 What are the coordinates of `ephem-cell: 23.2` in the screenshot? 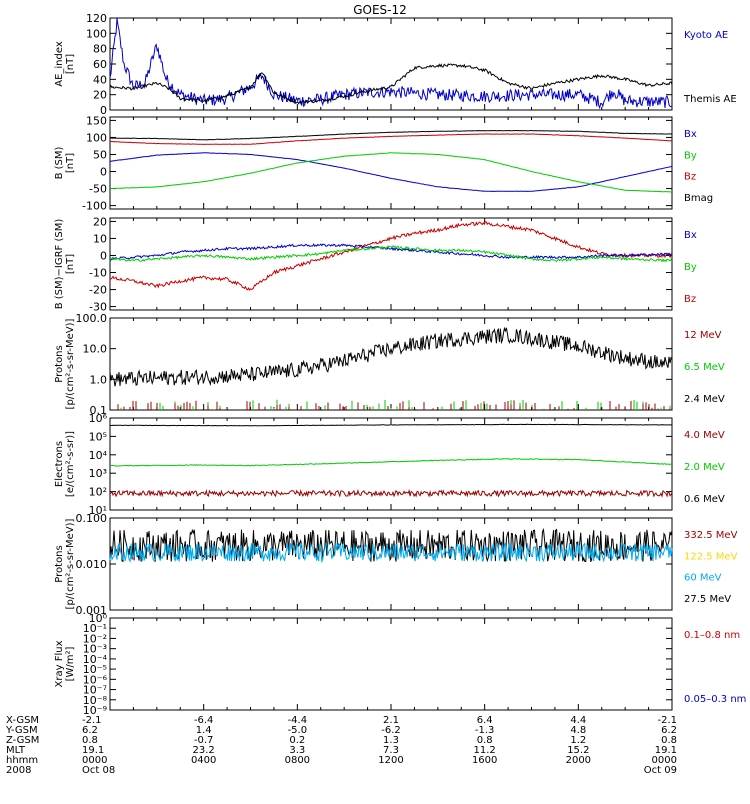 It's located at (204, 750).